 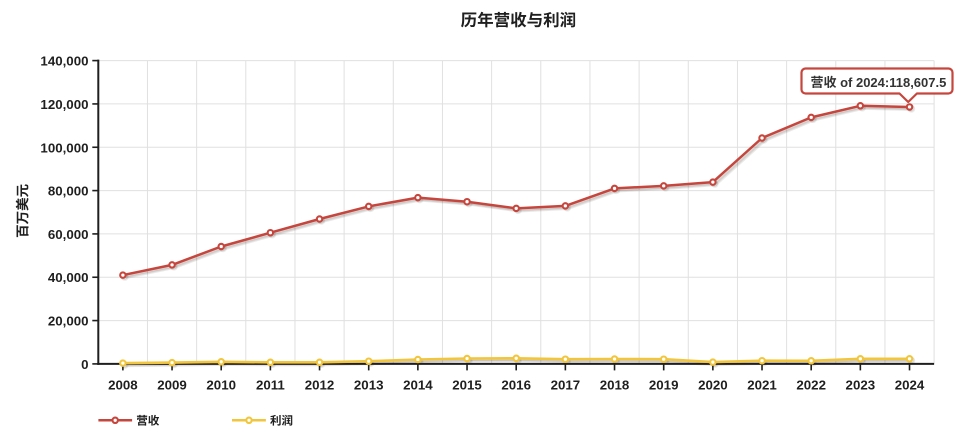 I want to click on svg-text: 2008, so click(x=123, y=385).